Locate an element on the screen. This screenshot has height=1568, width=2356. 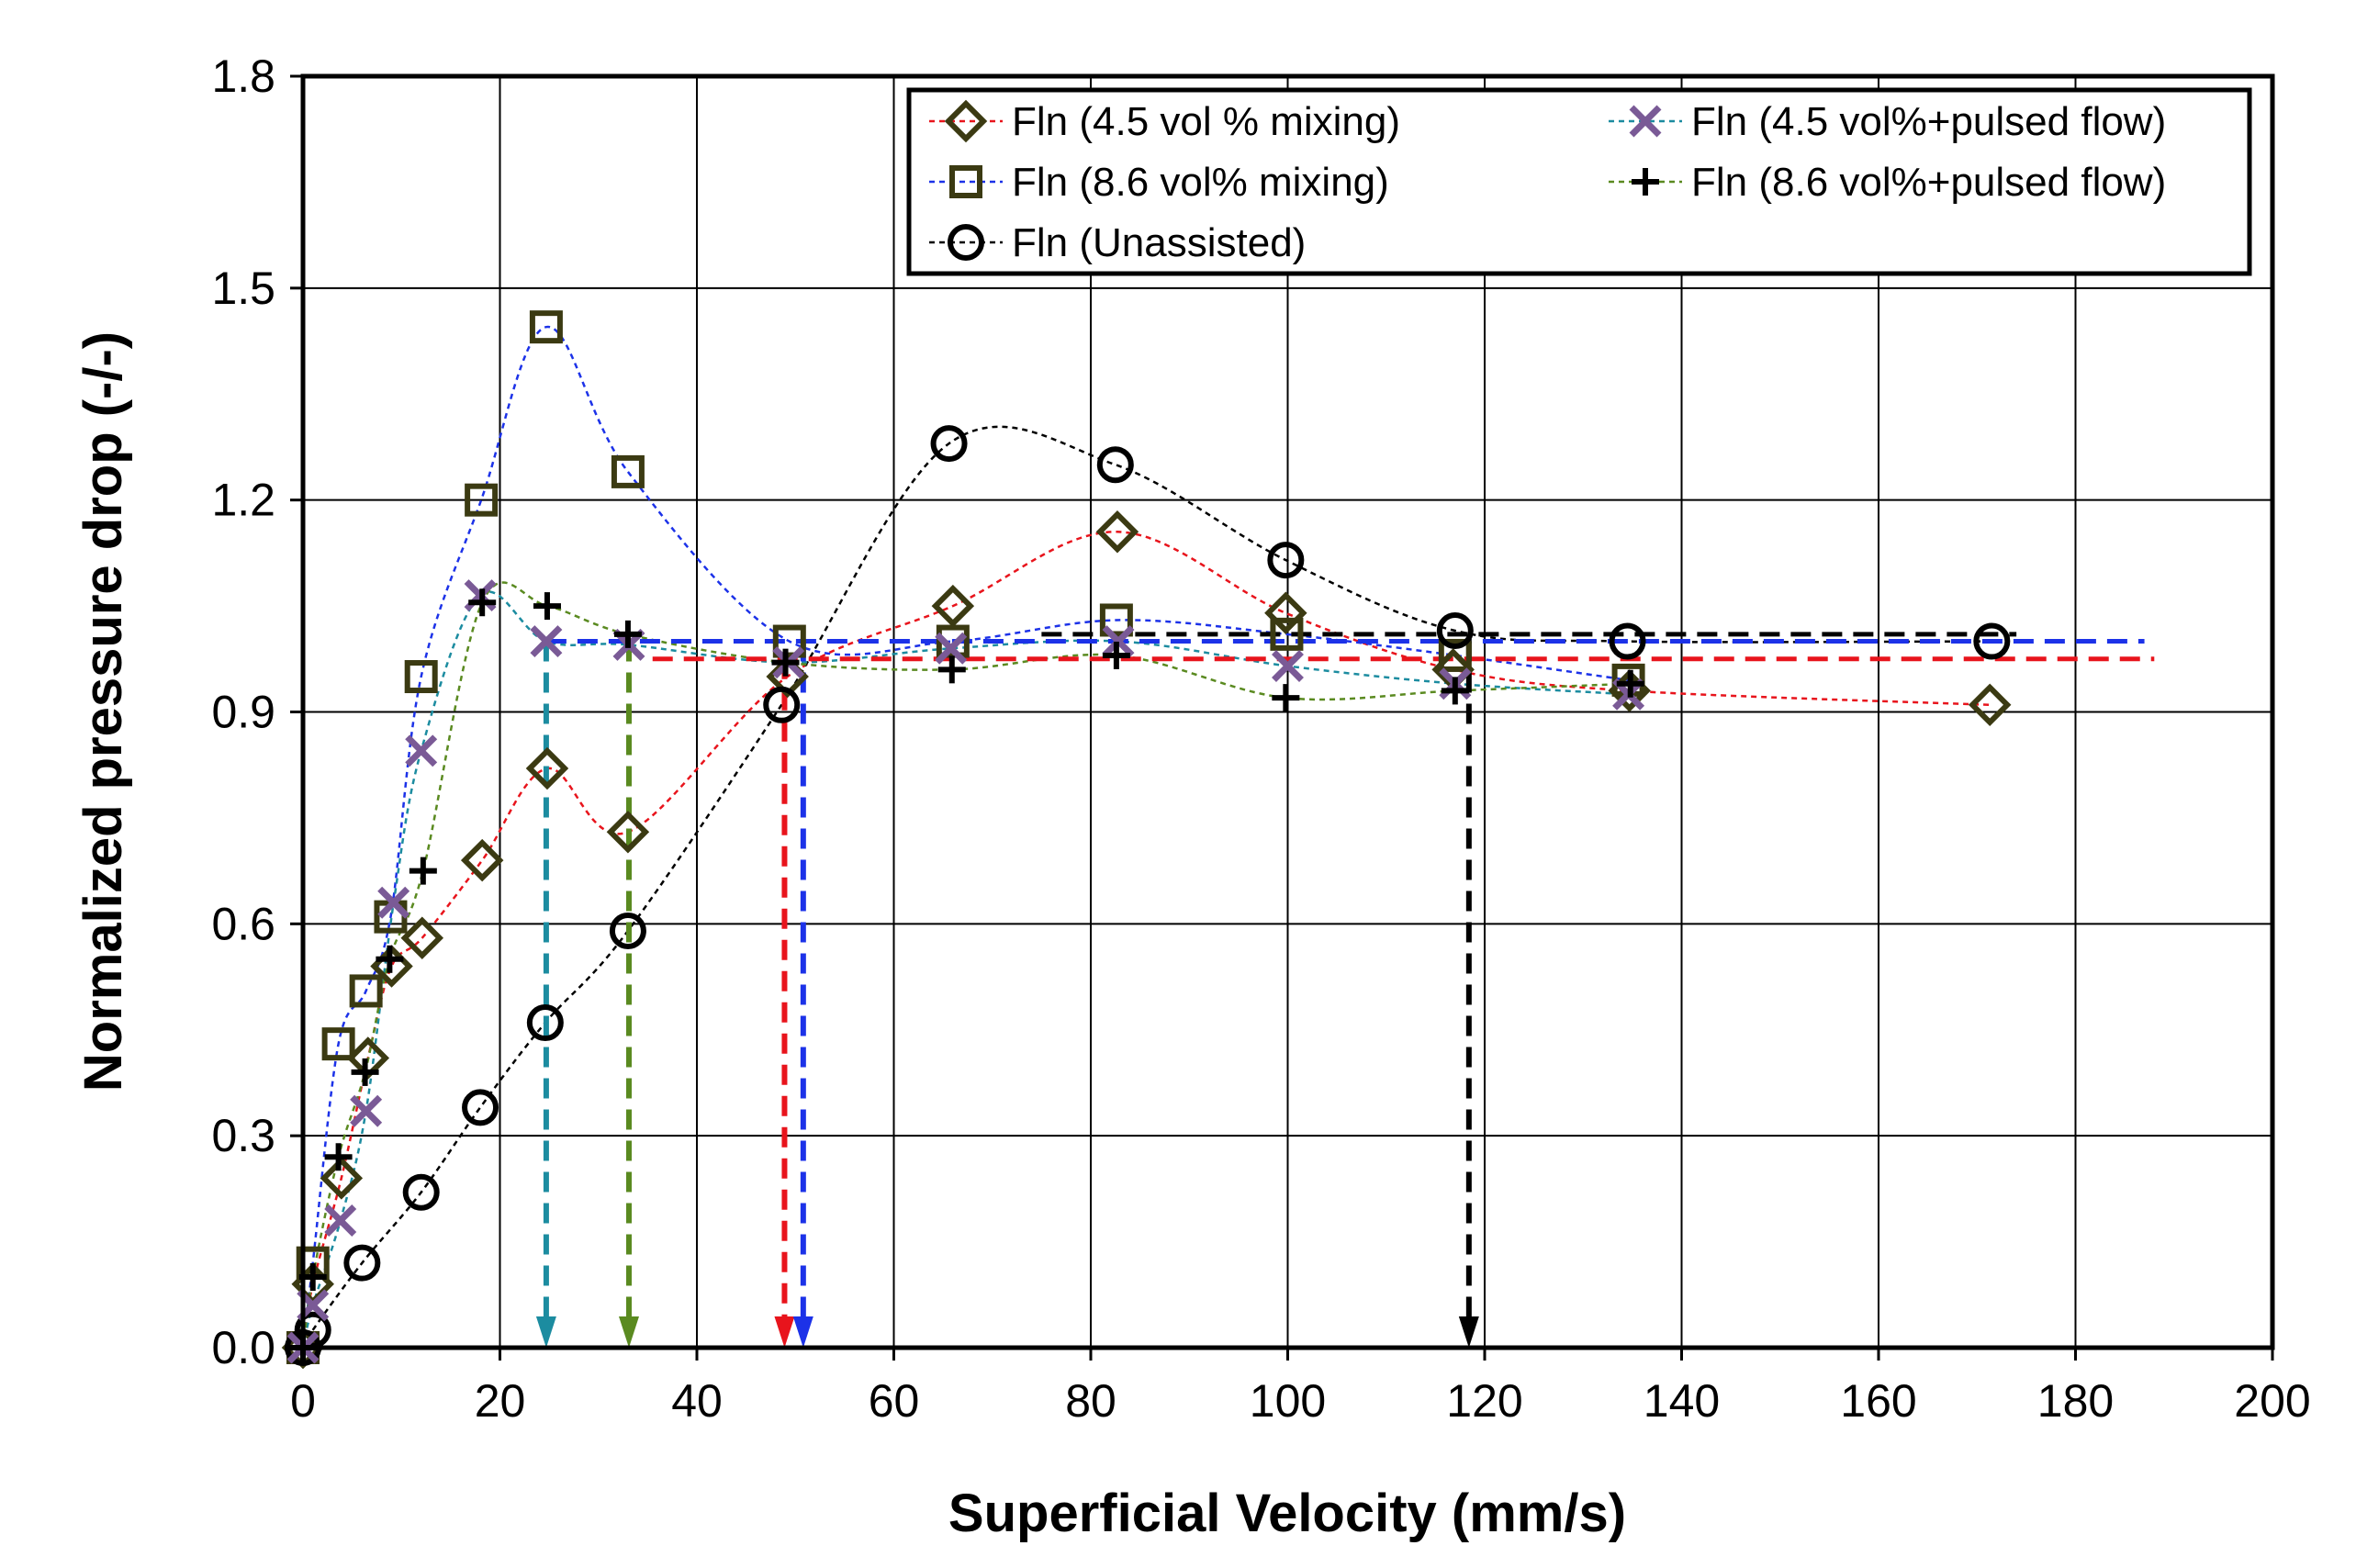
legend-item: Fln (Unassisted) is located at coordinates (1117, 242).